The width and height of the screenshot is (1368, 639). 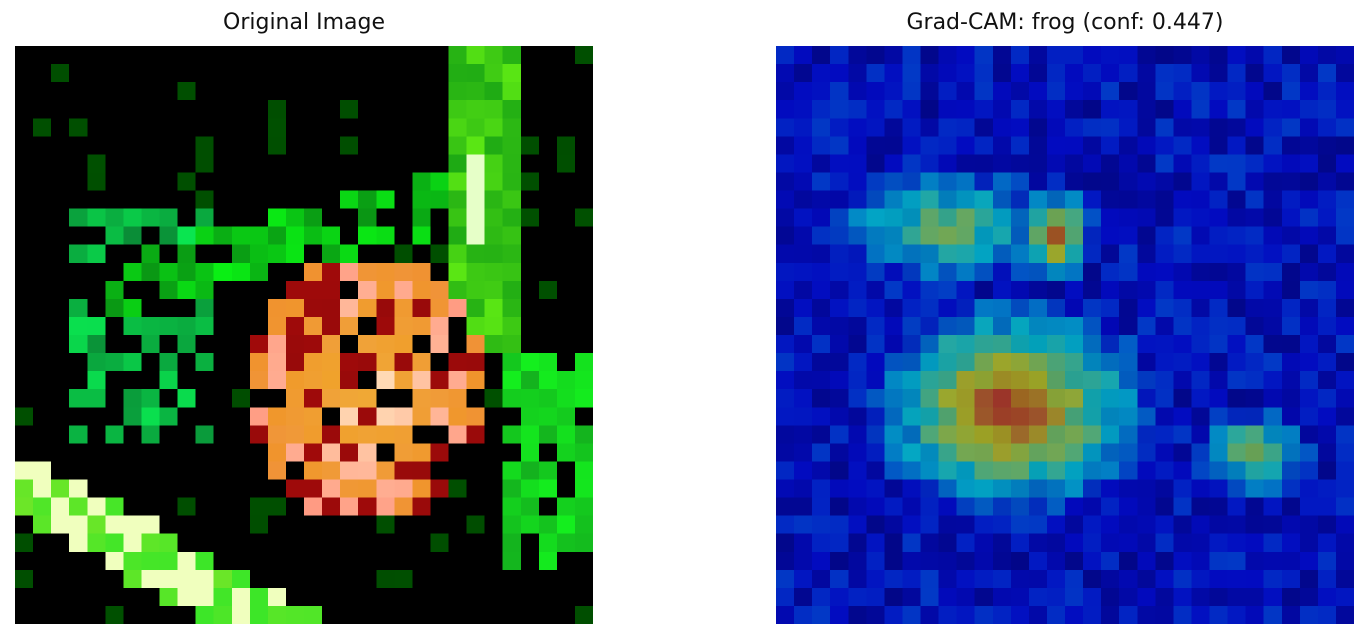 What do you see at coordinates (304, 22) in the screenshot?
I see `original-image-title: Original Image` at bounding box center [304, 22].